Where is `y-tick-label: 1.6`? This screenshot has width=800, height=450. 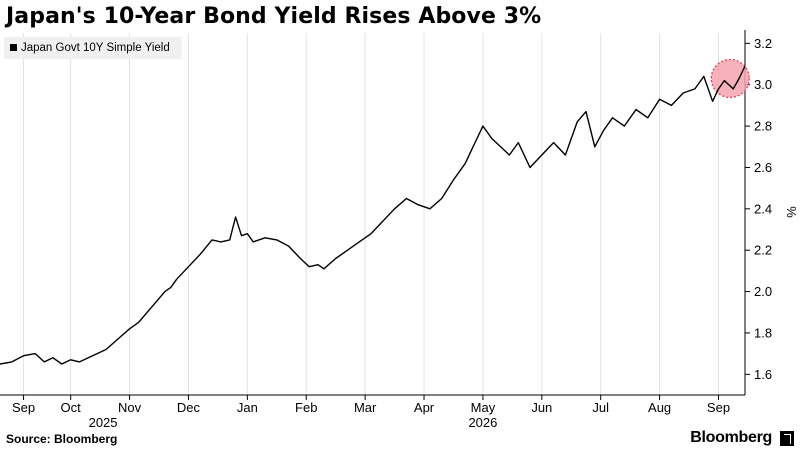
y-tick-label: 1.6 is located at coordinates (763, 374).